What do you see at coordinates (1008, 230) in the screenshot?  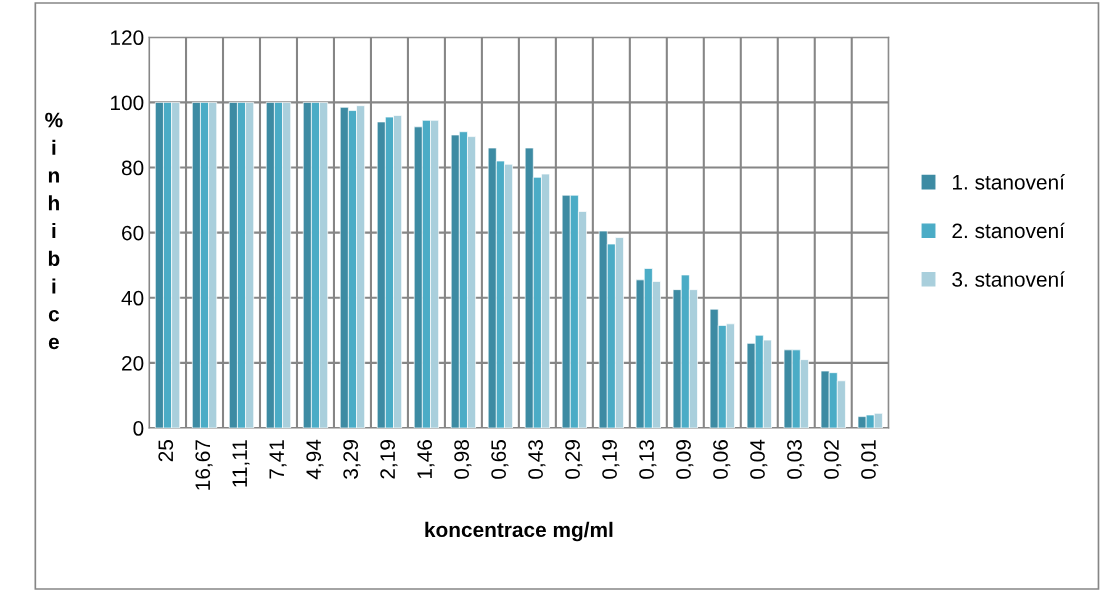 I see `legend-label: 2. stanovení` at bounding box center [1008, 230].